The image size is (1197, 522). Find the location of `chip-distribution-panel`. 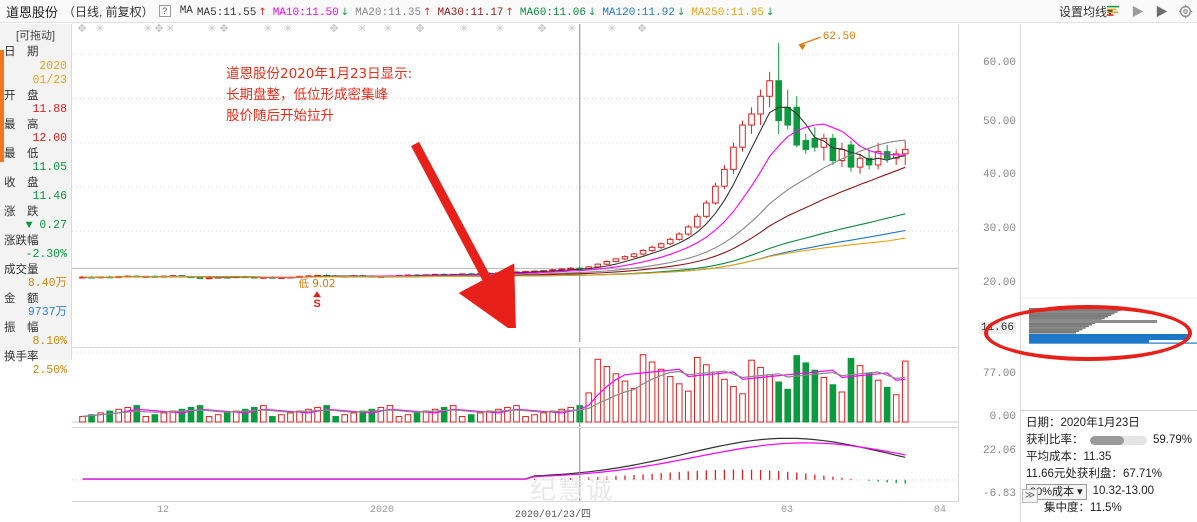

chip-distribution-panel is located at coordinates (1108, 217).